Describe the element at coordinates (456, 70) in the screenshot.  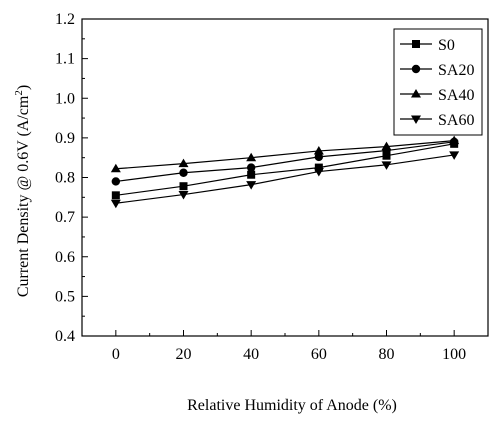
I see `legend-label-sa20: SA20` at that location.